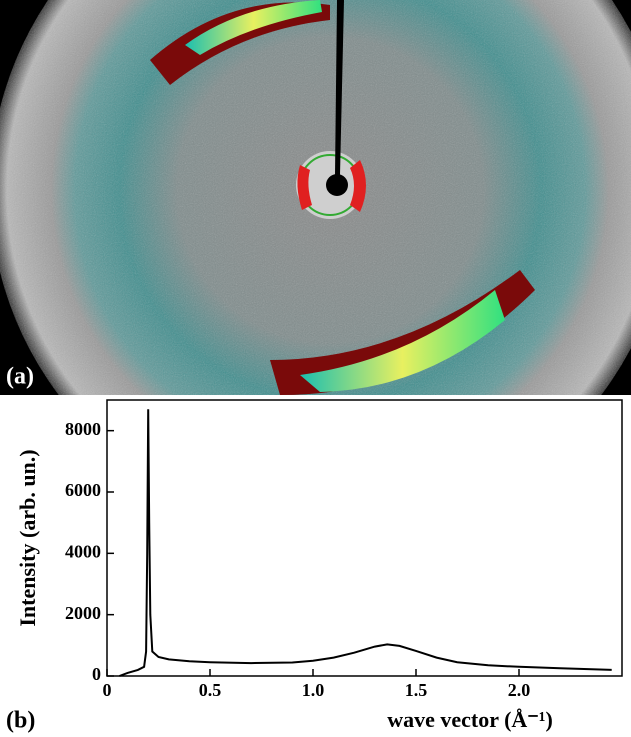 Image resolution: width=631 pixels, height=737 pixels. I want to click on panel-label: (b), so click(20, 721).